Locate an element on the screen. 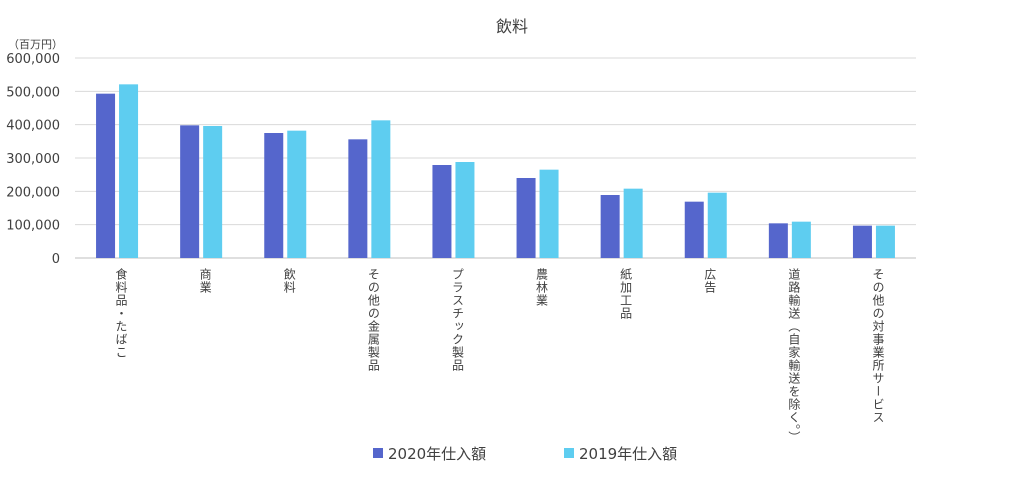 The height and width of the screenshot is (489, 1024). category-label: 飲料 is located at coordinates (289, 280).